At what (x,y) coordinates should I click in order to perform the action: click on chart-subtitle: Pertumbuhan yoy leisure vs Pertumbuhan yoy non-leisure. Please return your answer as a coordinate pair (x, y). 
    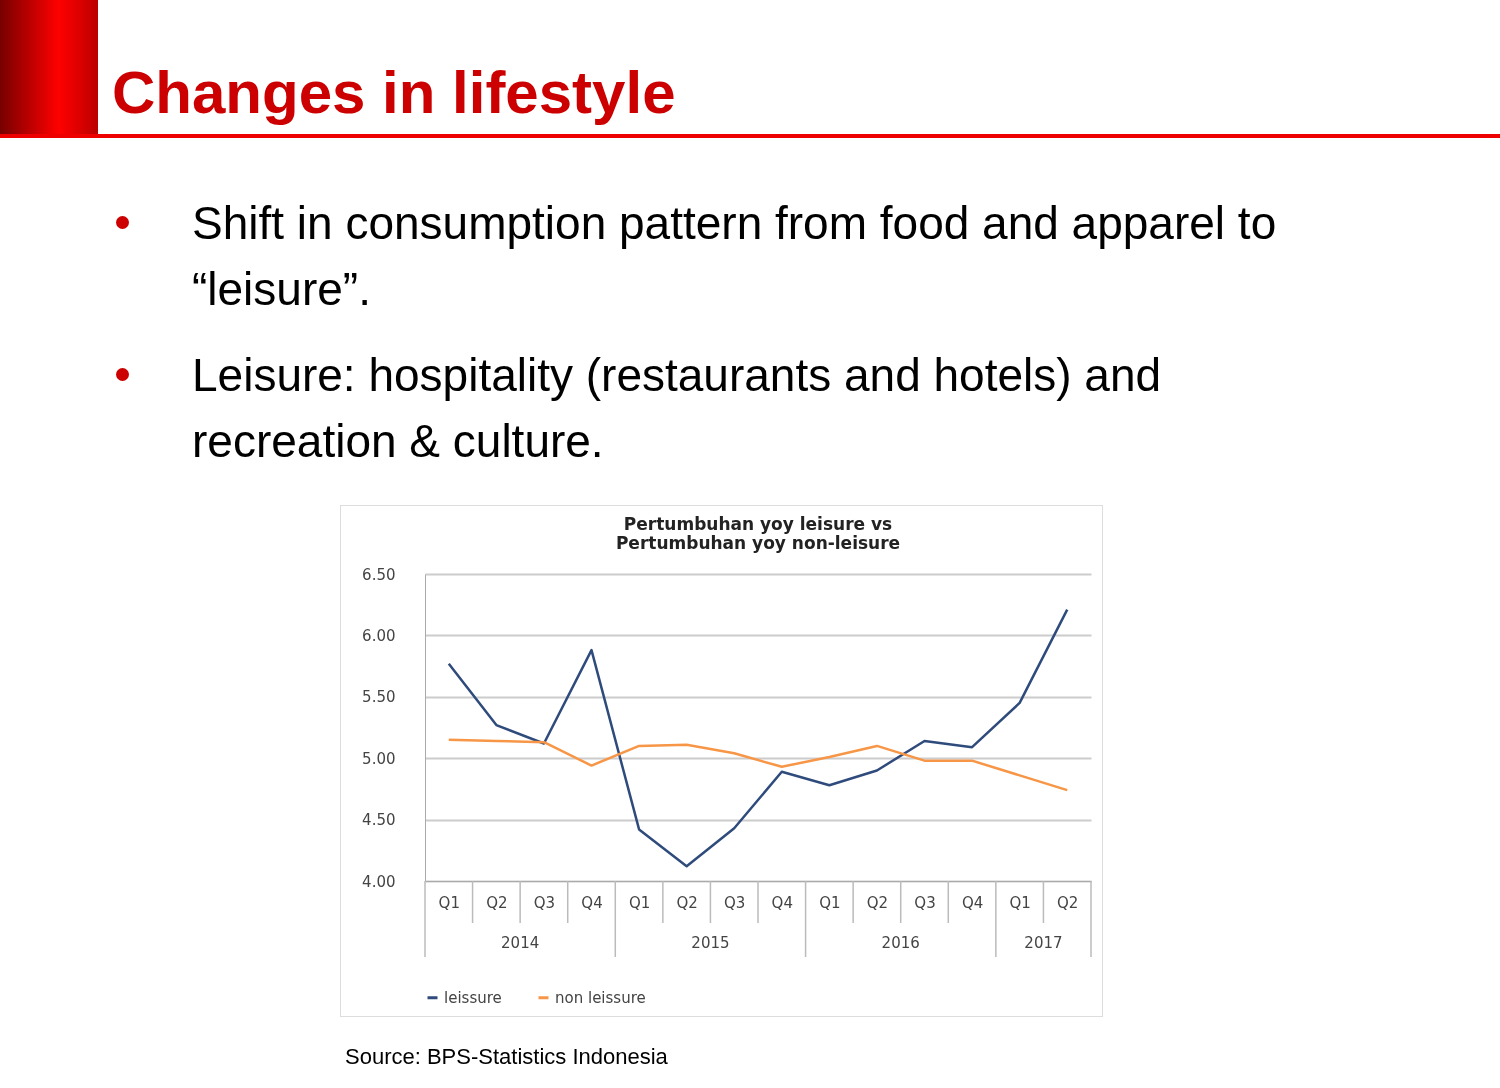
    Looking at the image, I should click on (758, 533).